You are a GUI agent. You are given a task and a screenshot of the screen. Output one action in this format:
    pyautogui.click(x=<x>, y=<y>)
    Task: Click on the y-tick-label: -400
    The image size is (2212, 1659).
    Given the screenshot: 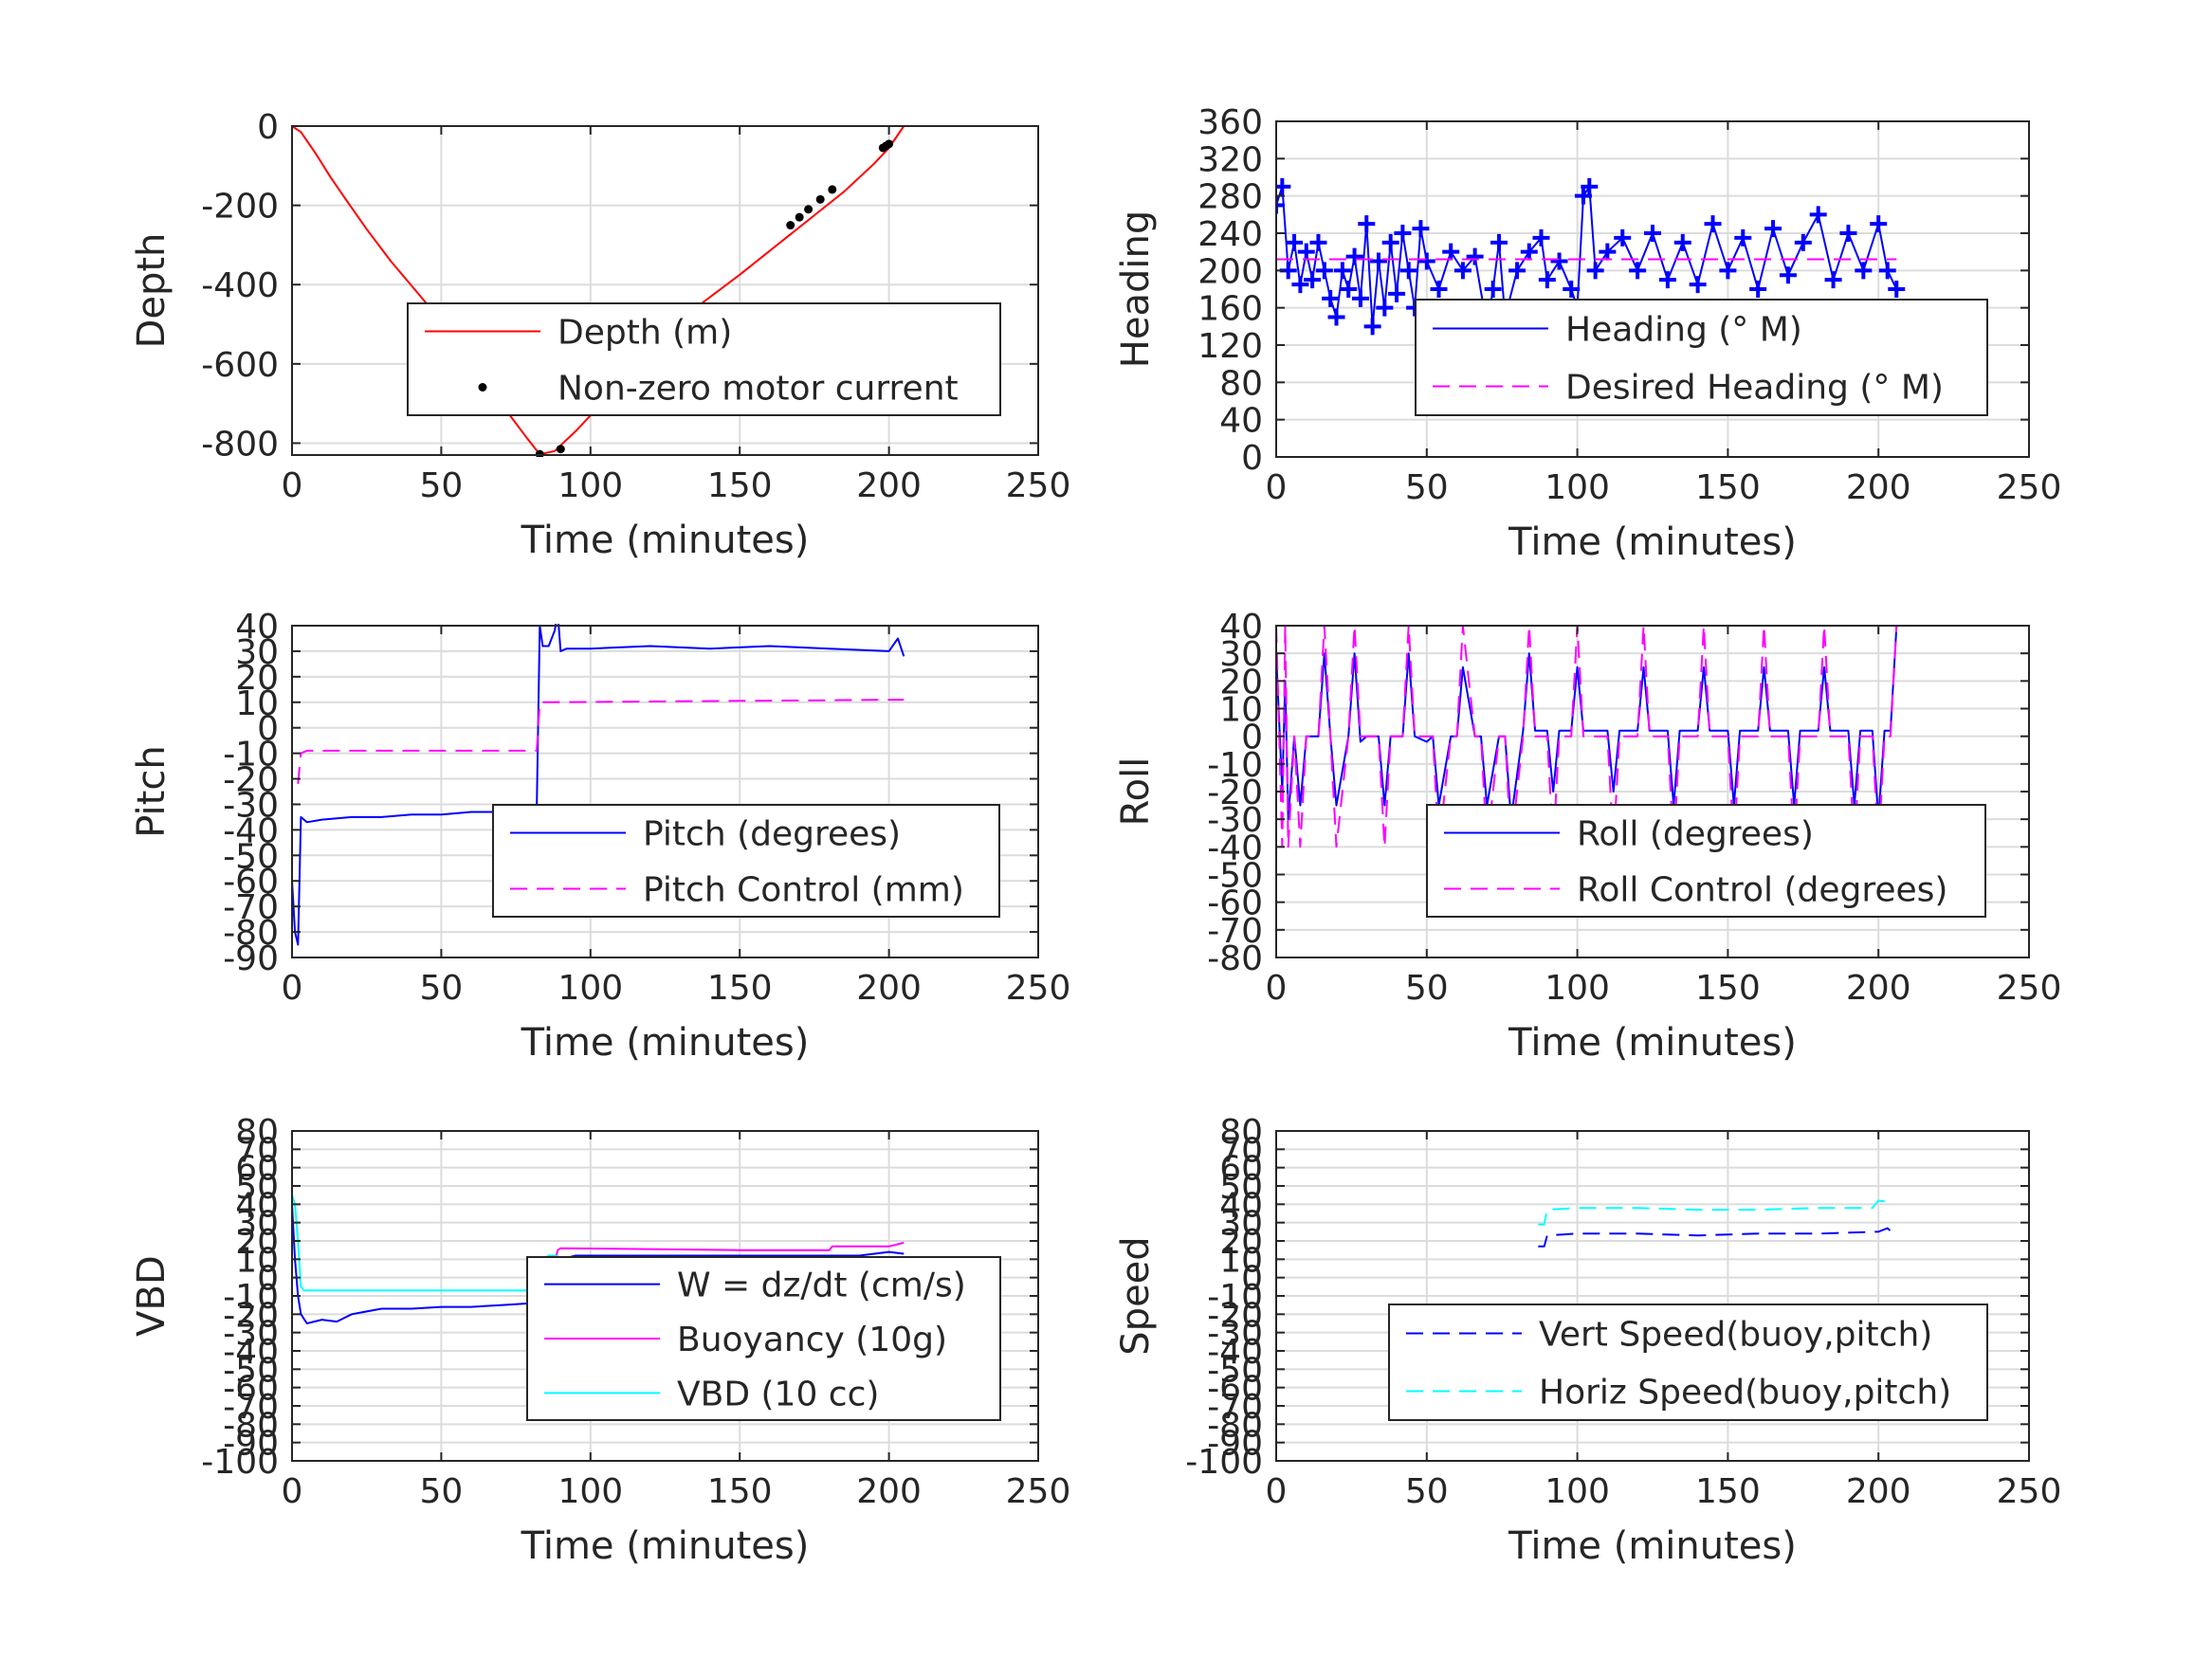 What is the action you would take?
    pyautogui.click(x=240, y=285)
    